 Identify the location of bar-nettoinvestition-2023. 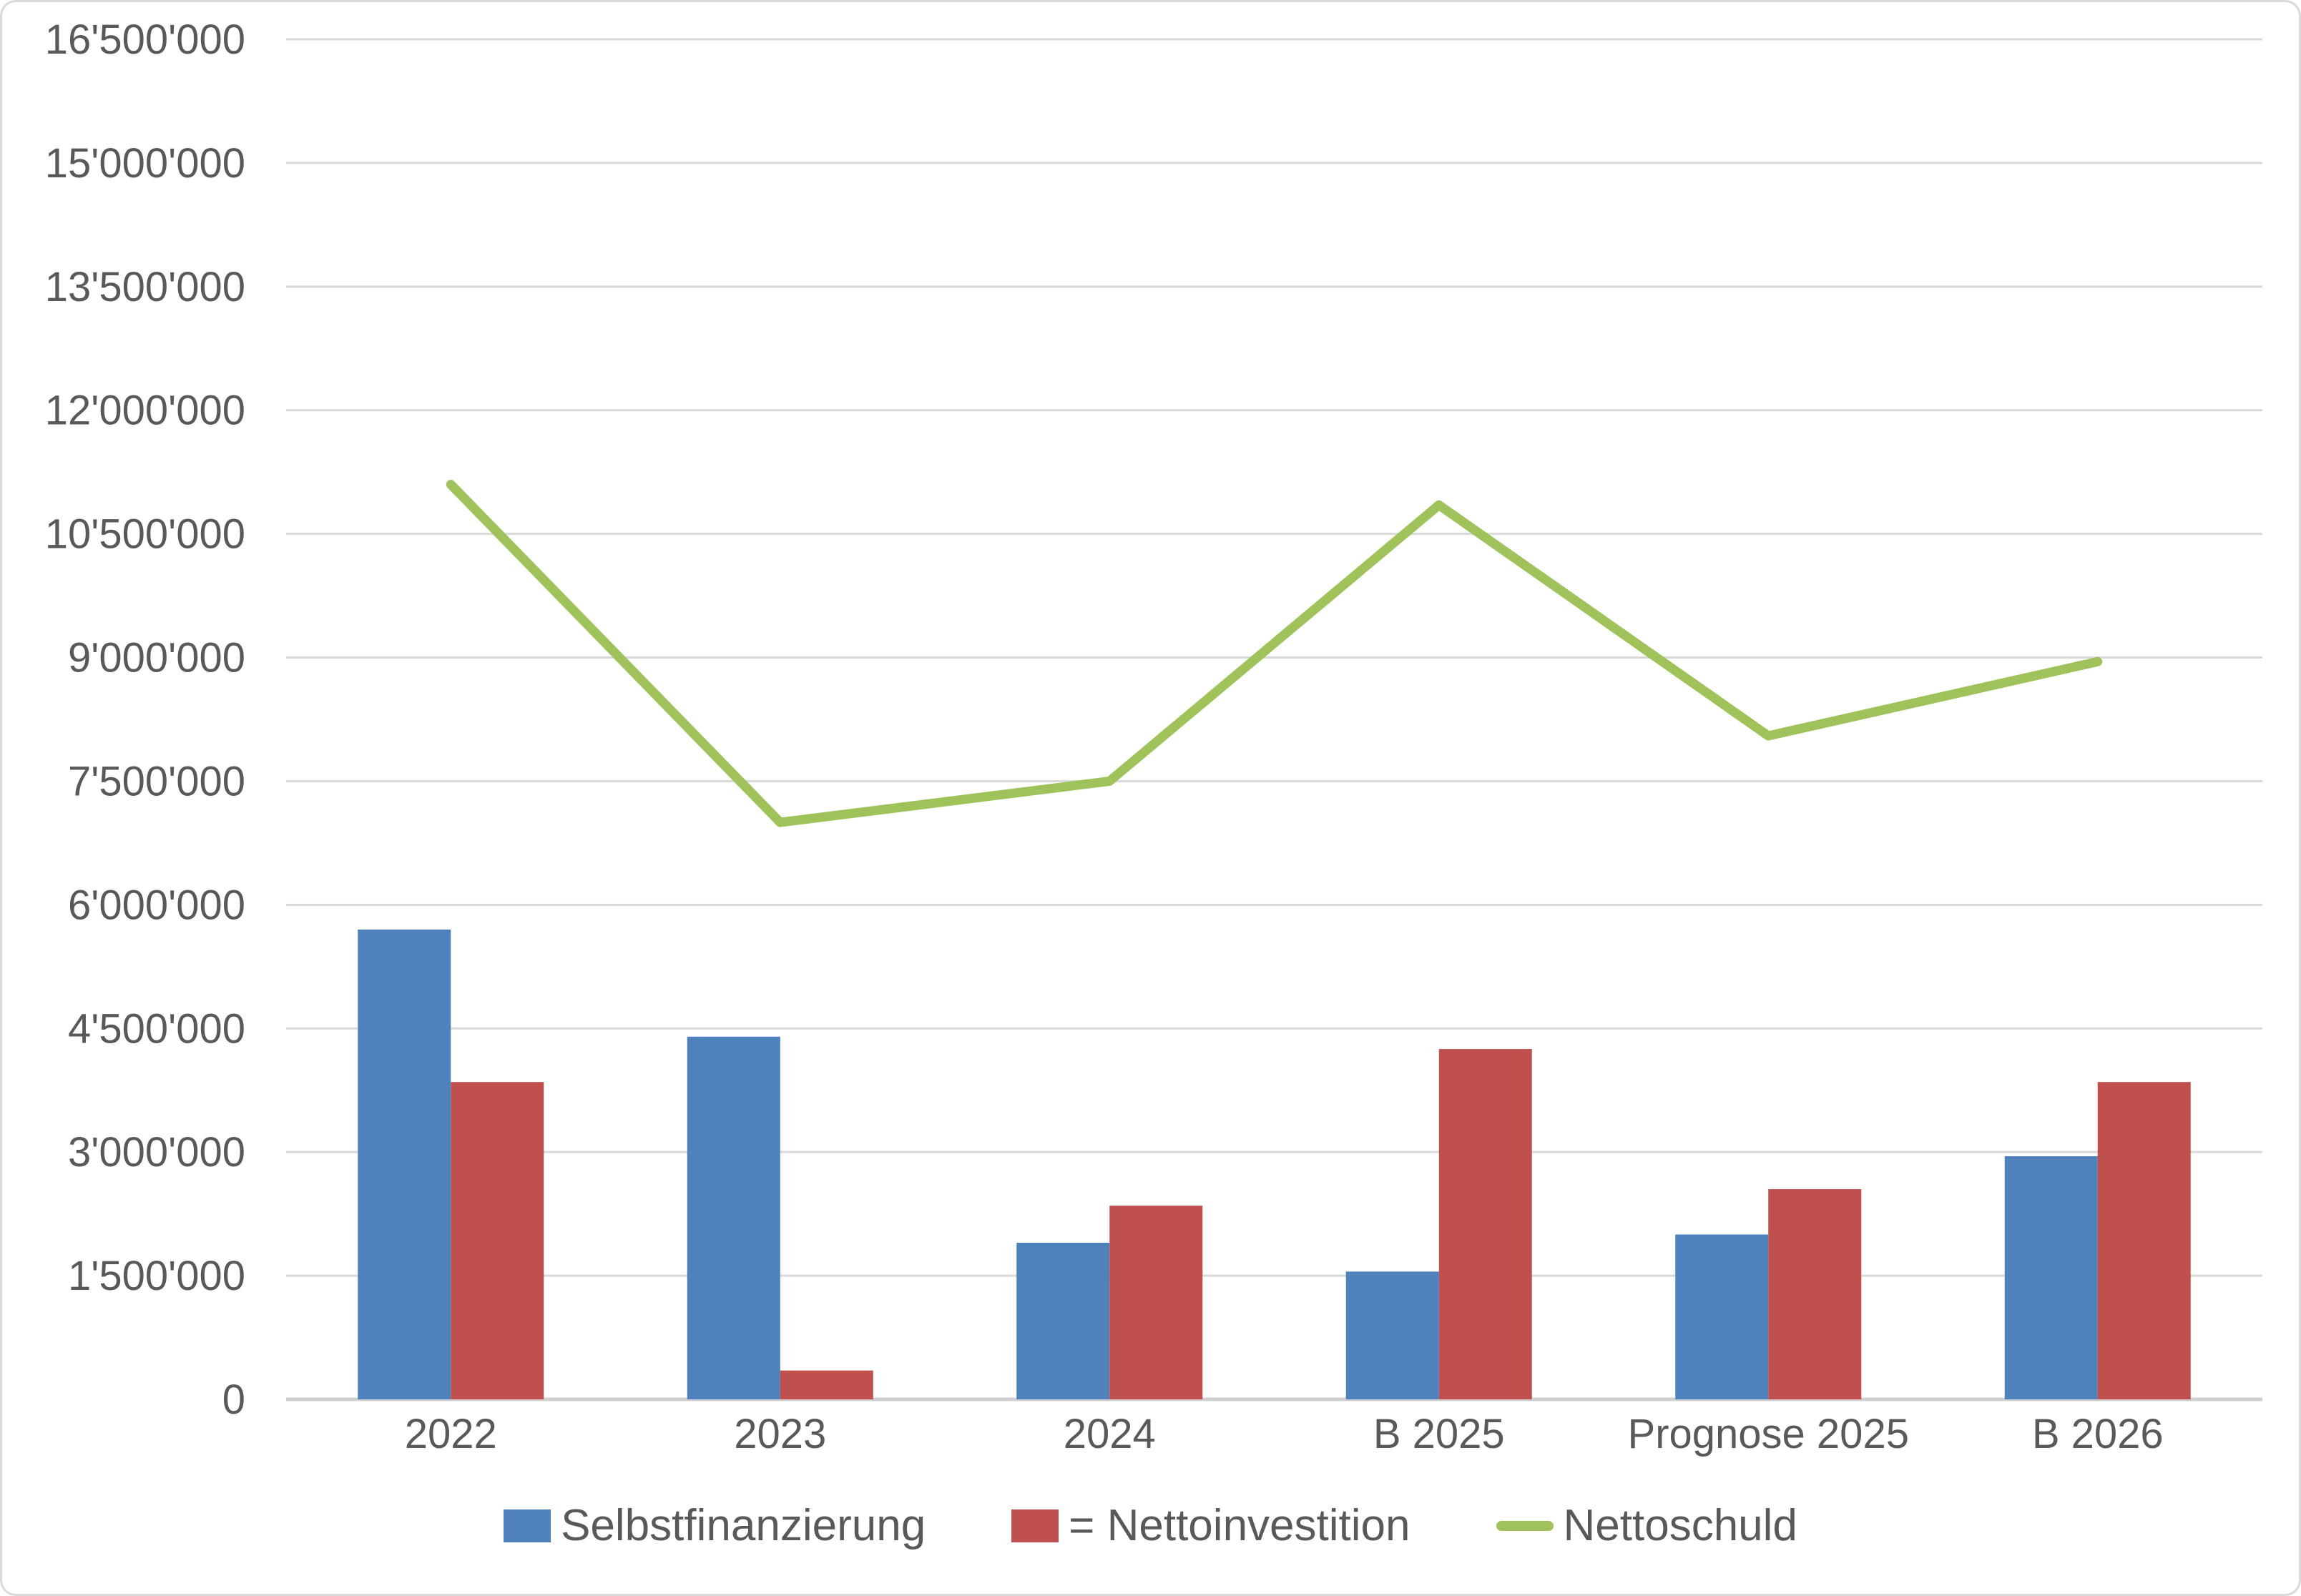
(826, 1384).